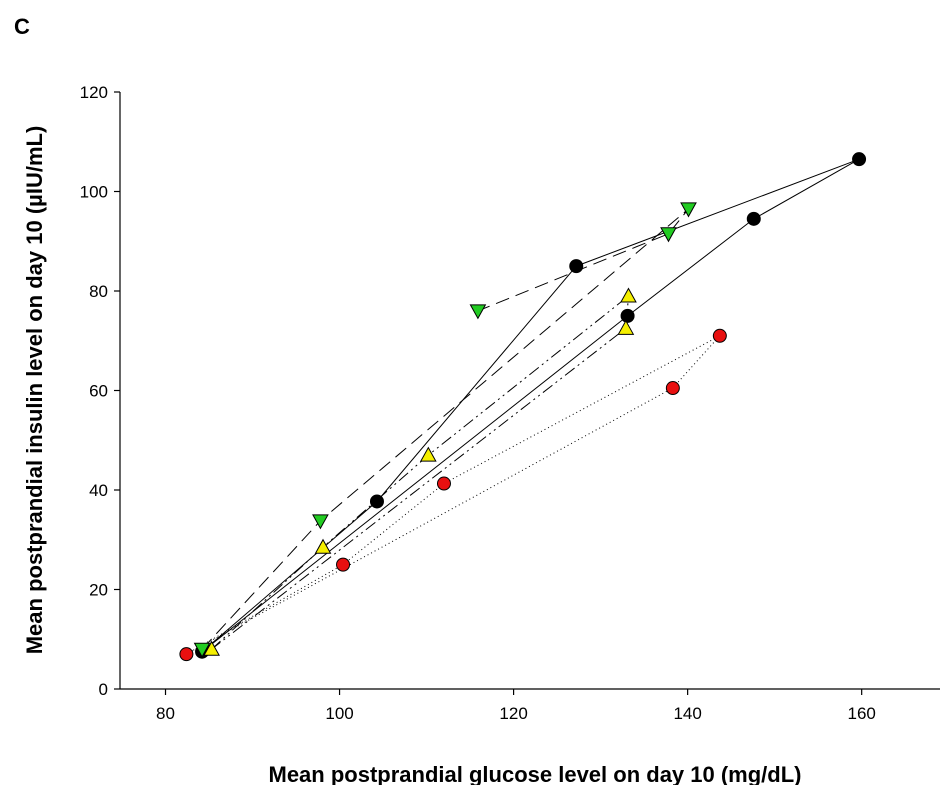  I want to click on panel-label: C, so click(22, 26).